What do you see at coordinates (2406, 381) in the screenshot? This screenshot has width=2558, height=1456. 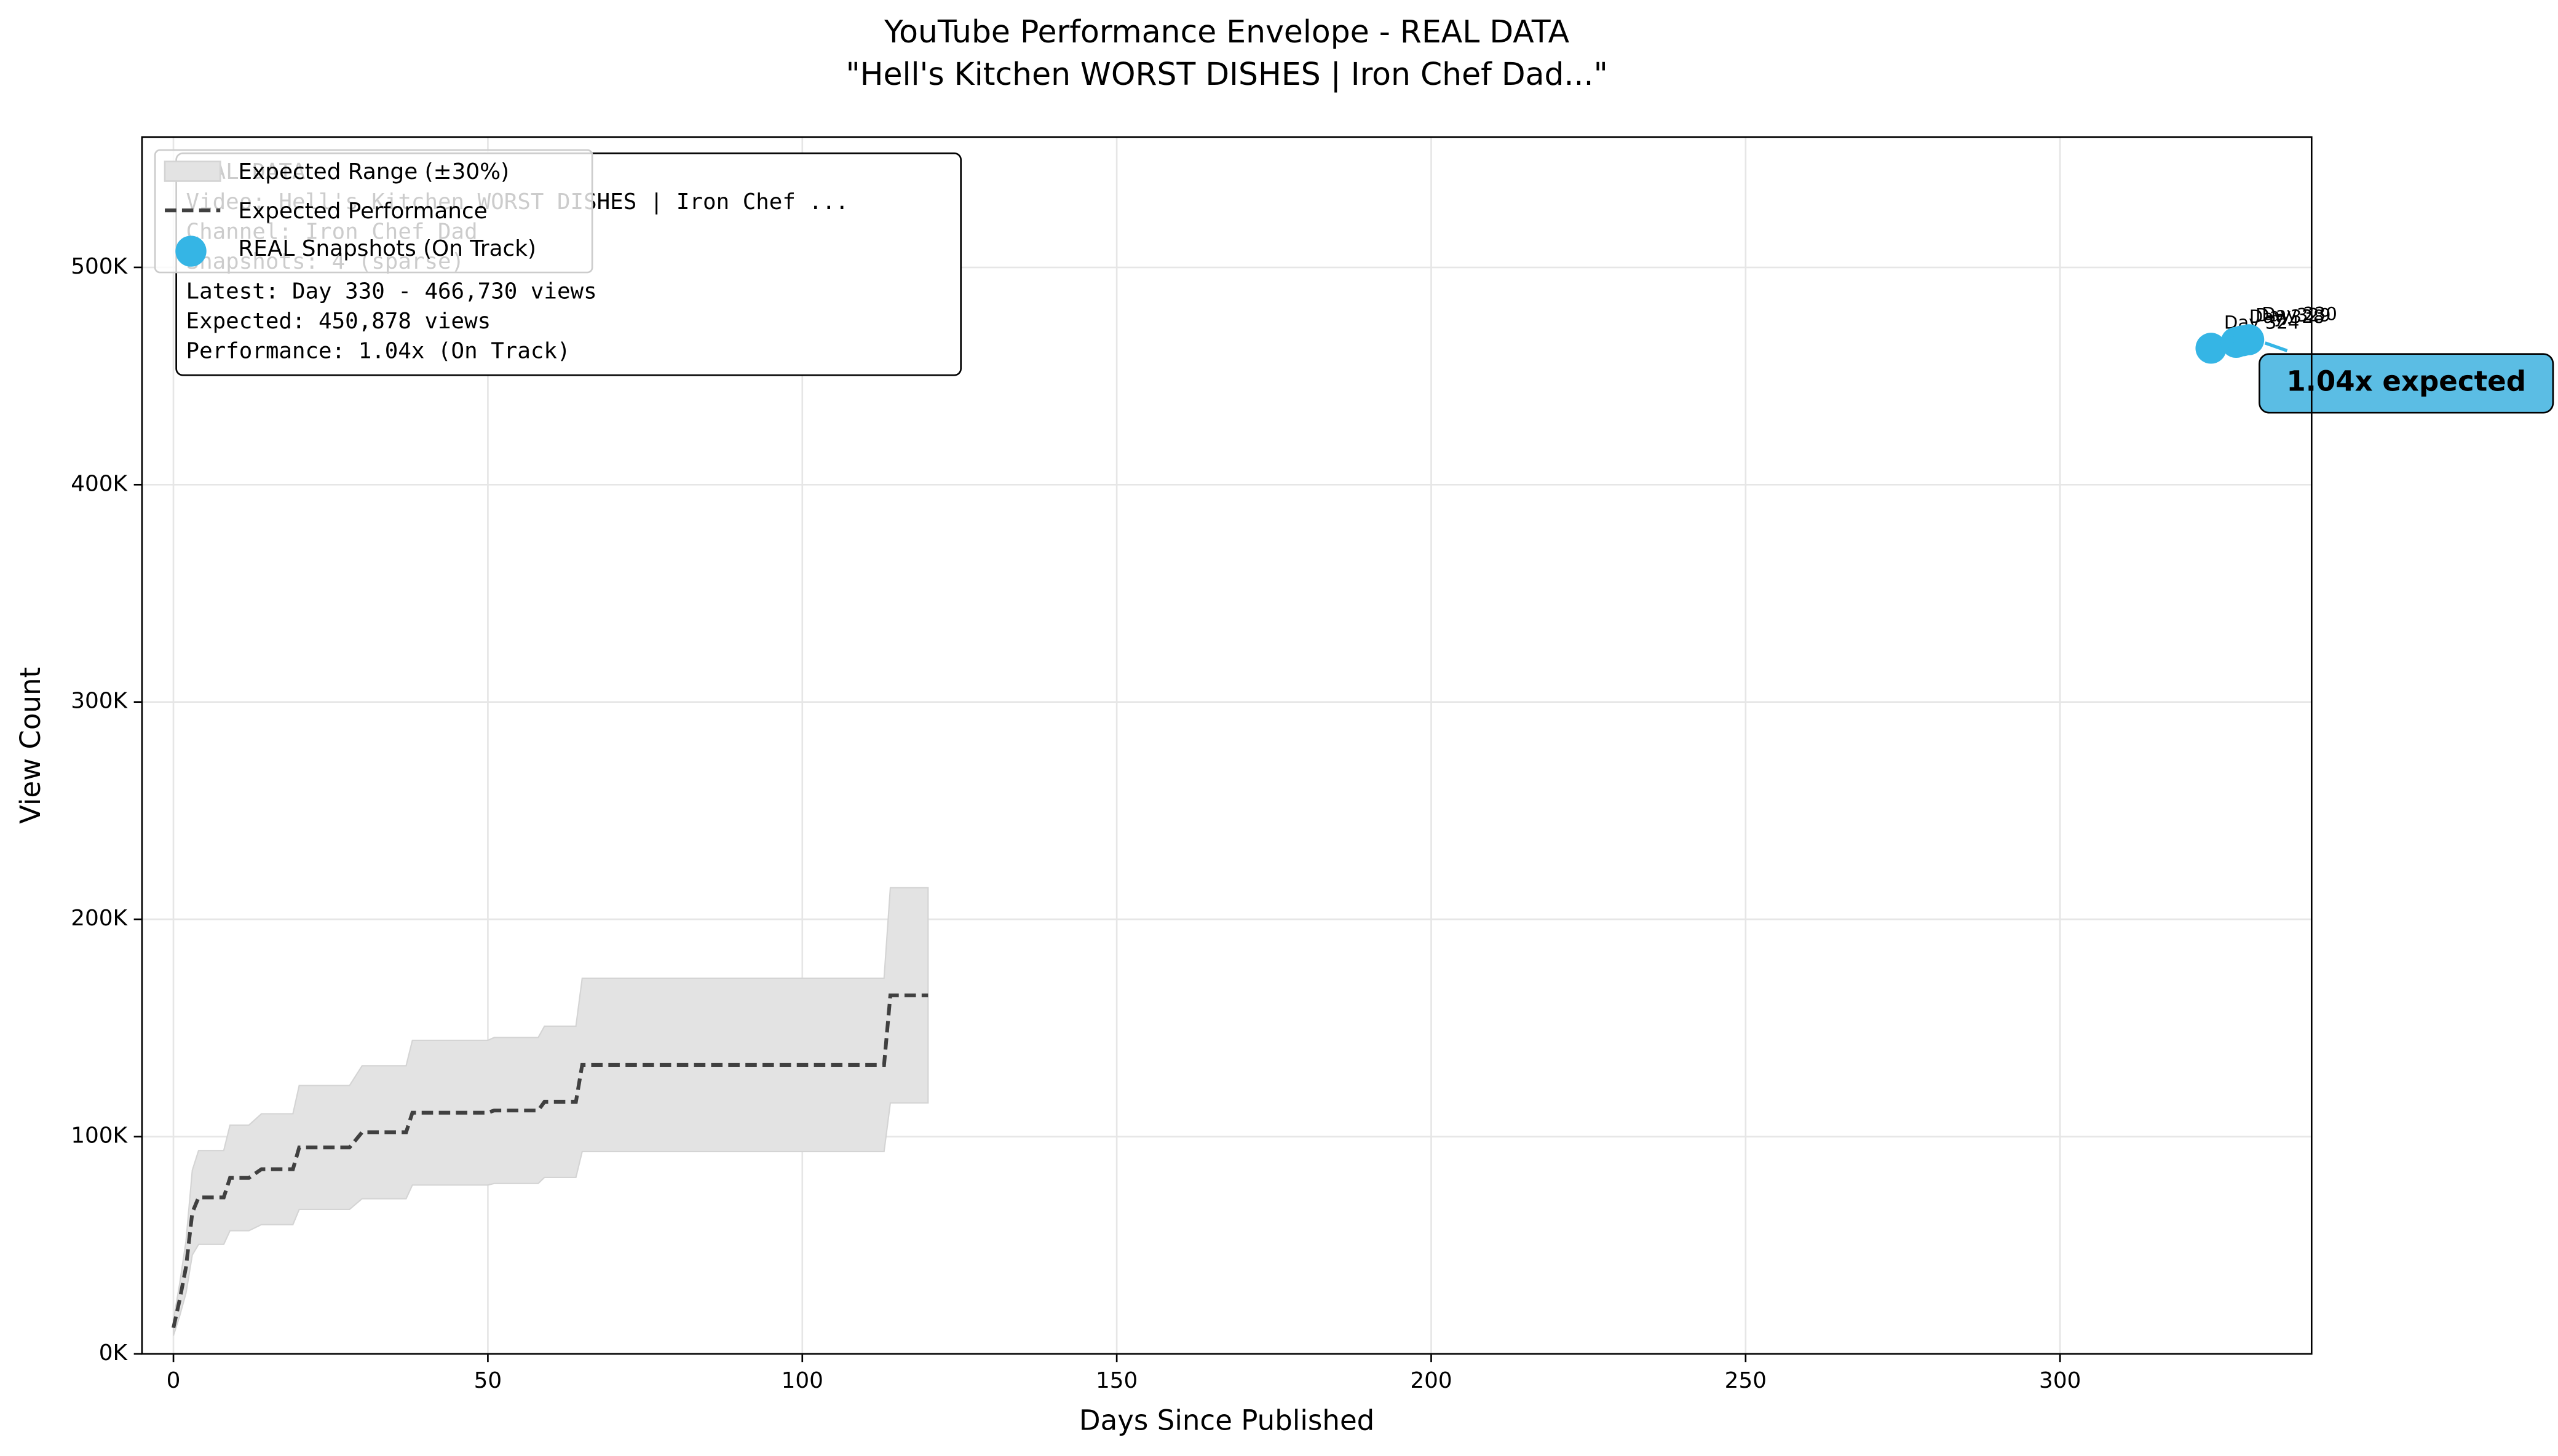 I see `annotation: 1.04x expected` at bounding box center [2406, 381].